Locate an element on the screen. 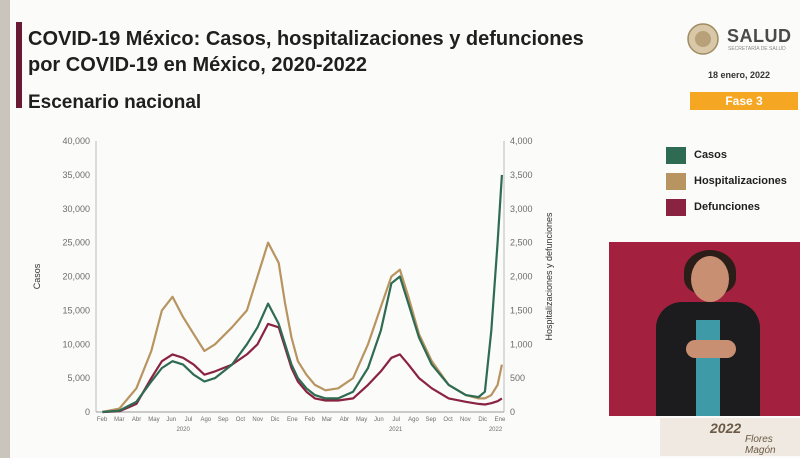 Image resolution: width=800 pixels, height=458 pixels. salud-logo-icon is located at coordinates (703, 39).